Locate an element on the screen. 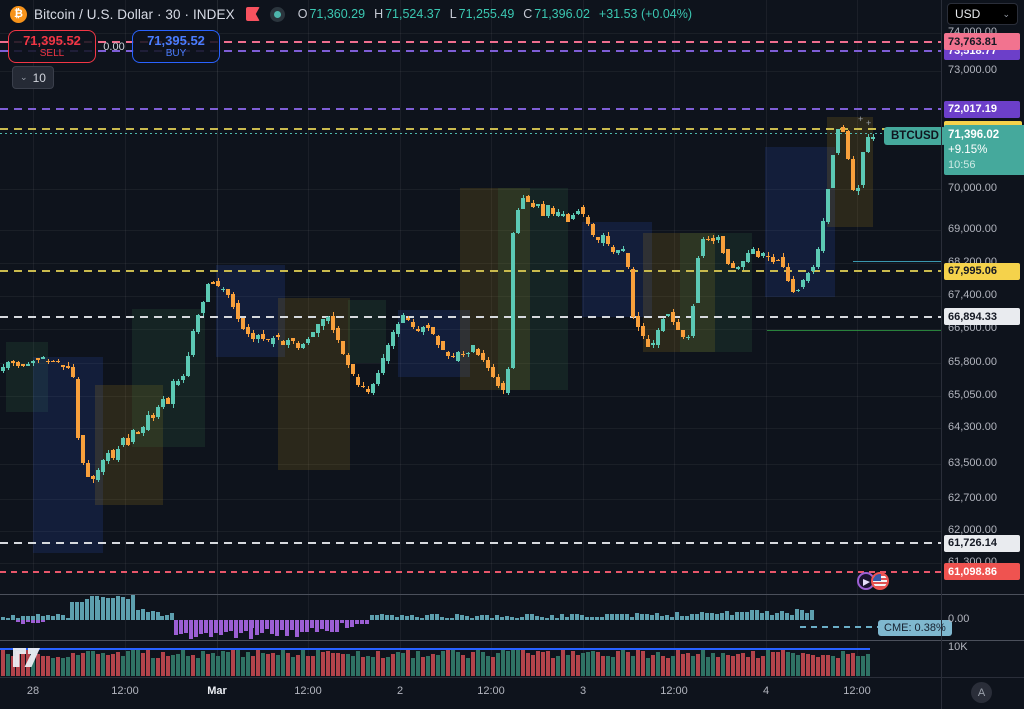  sell-button: 71,395.52 SELL is located at coordinates (52, 46).